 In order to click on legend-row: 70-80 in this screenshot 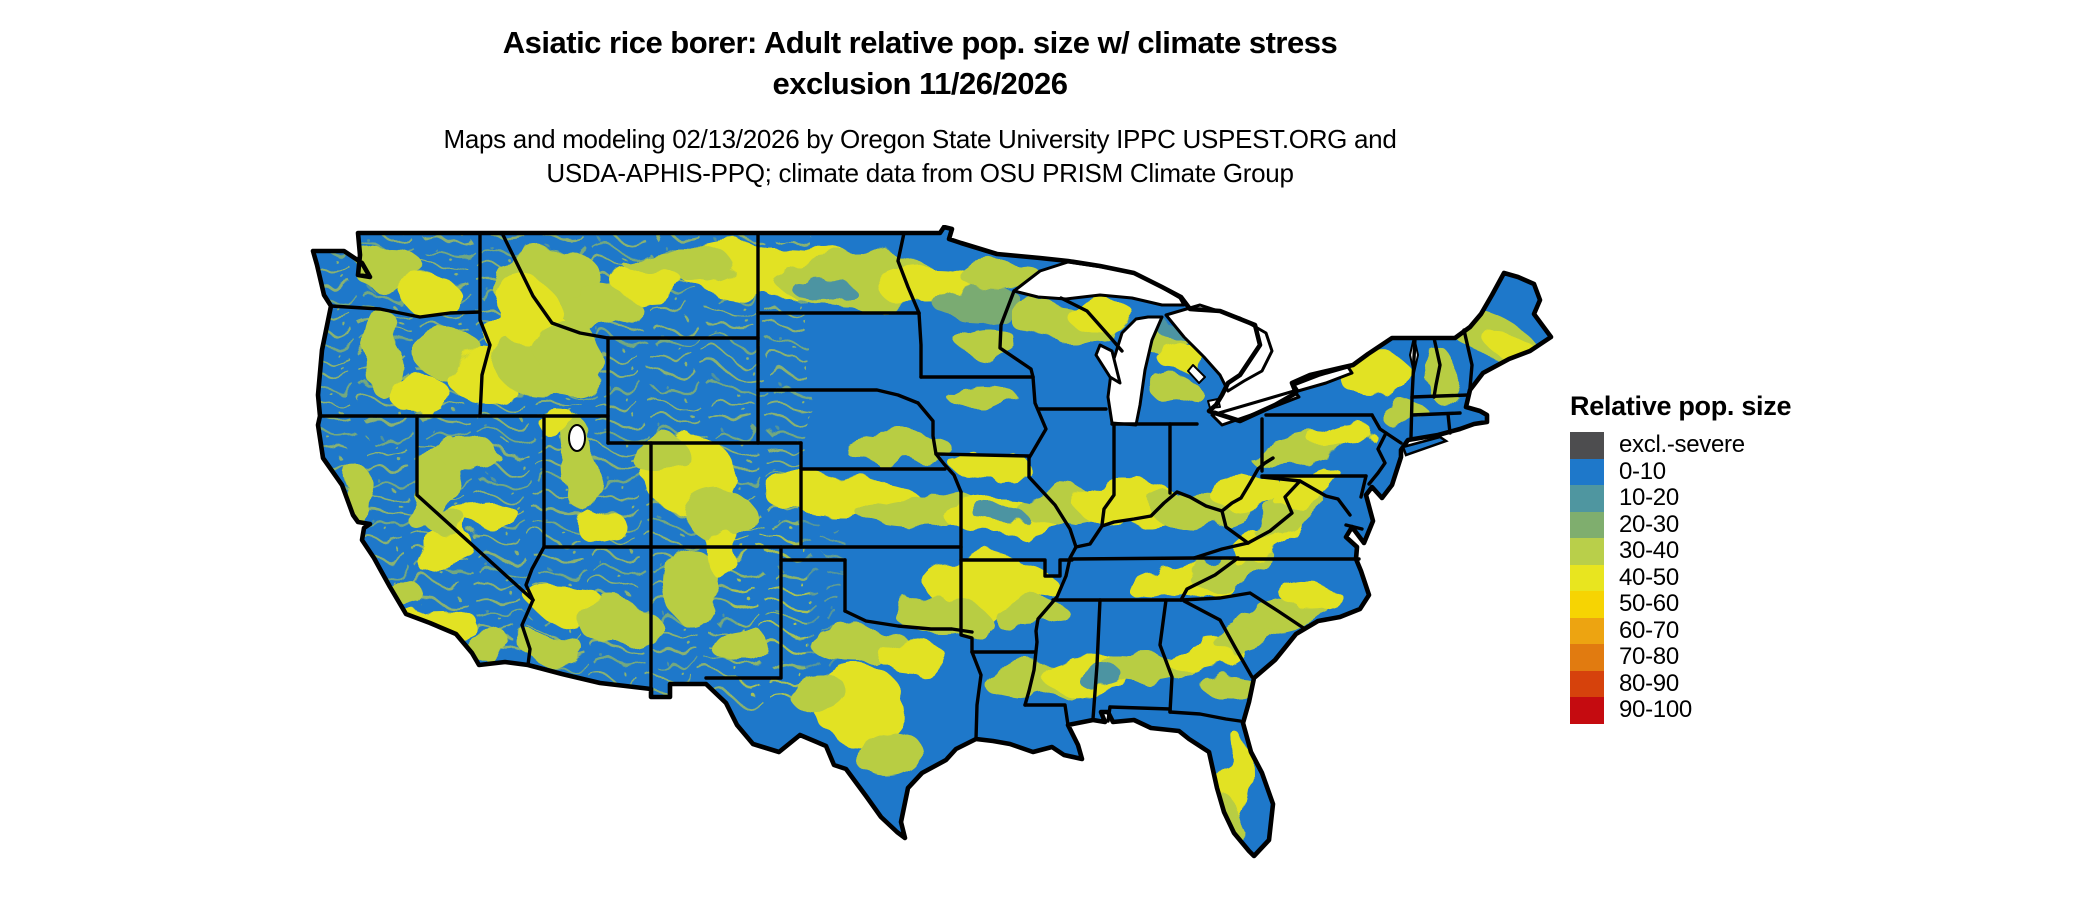, I will do `click(1720, 657)`.